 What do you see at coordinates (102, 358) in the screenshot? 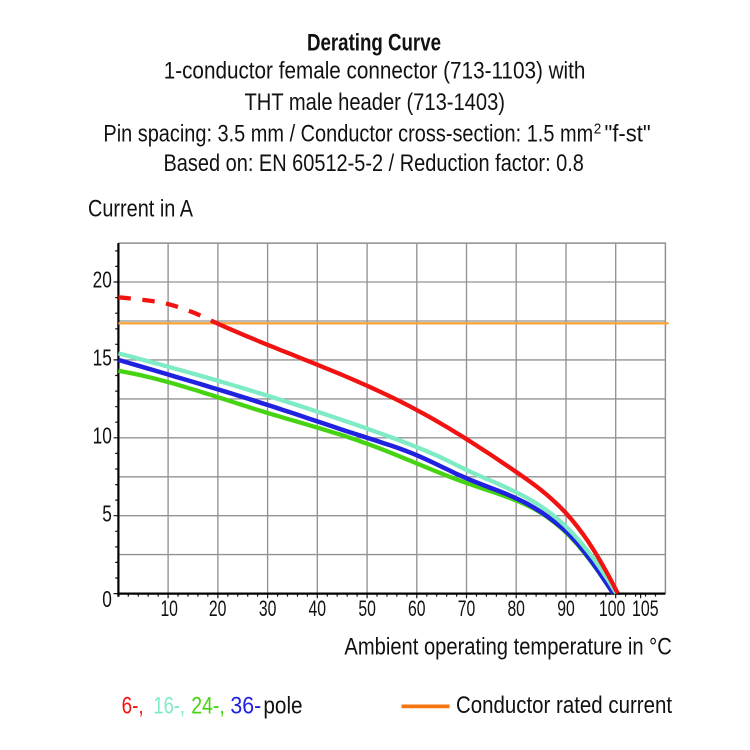
I see `svg-text: 15` at bounding box center [102, 358].